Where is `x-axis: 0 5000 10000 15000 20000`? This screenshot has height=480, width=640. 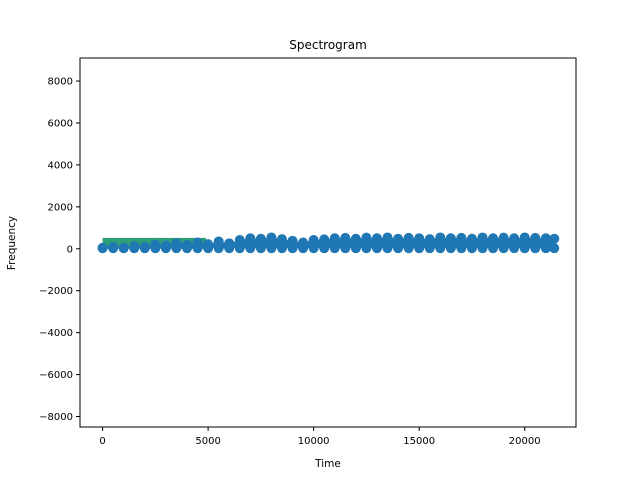 x-axis: 0 5000 10000 15000 20000 is located at coordinates (320, 437).